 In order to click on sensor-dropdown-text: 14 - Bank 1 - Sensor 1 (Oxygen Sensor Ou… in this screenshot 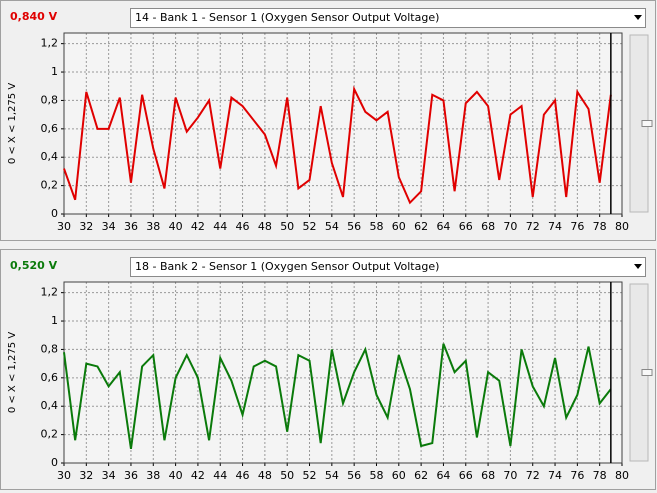, I will do `click(287, 17)`.